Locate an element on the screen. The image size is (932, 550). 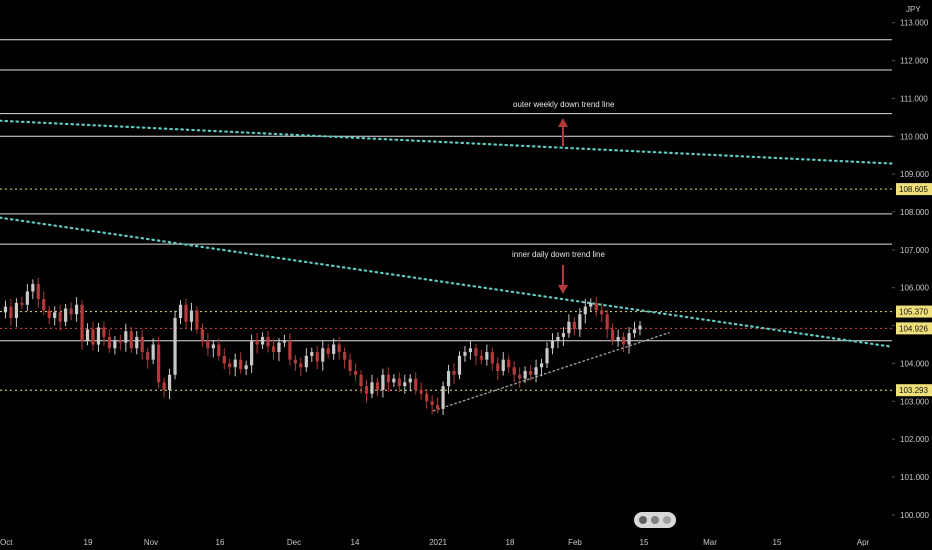
price-tag-label: 103.293 is located at coordinates (913, 390).